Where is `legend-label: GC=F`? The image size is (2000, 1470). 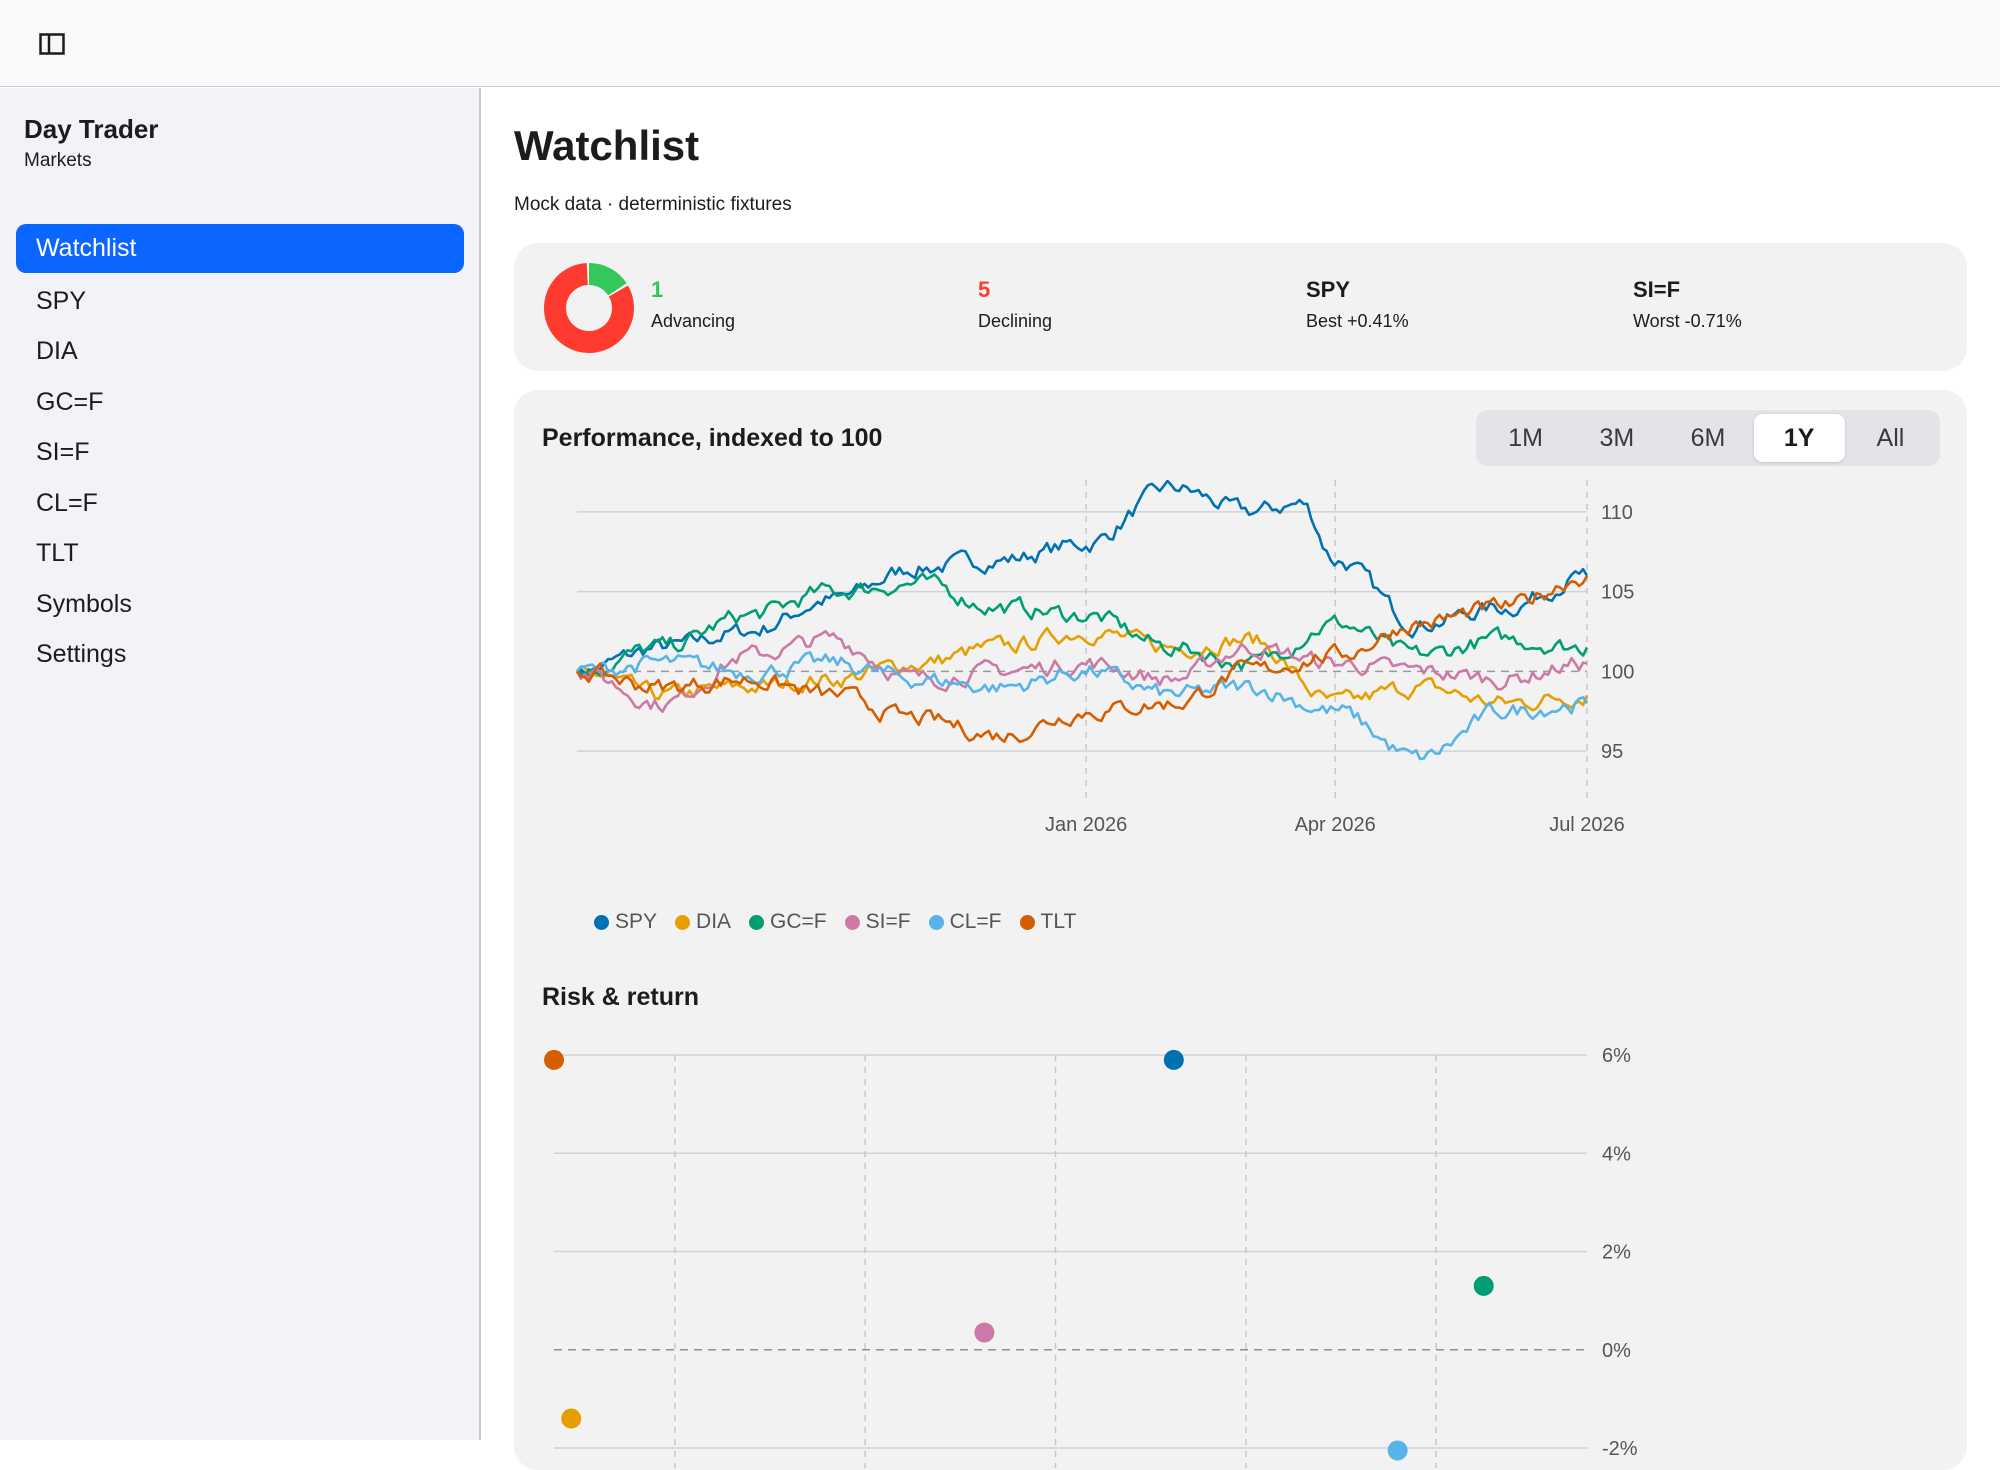 legend-label: GC=F is located at coordinates (798, 921).